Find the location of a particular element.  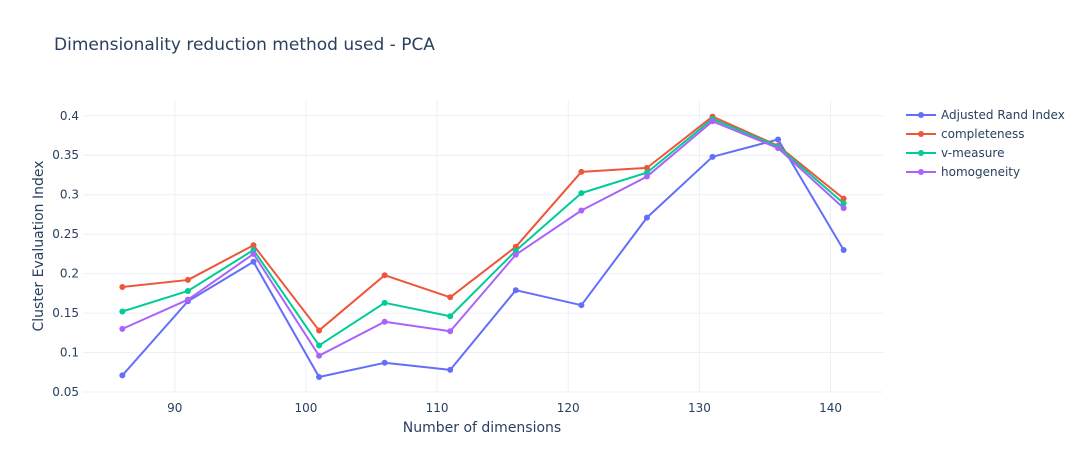

x-tick-label: 130 is located at coordinates (699, 408).